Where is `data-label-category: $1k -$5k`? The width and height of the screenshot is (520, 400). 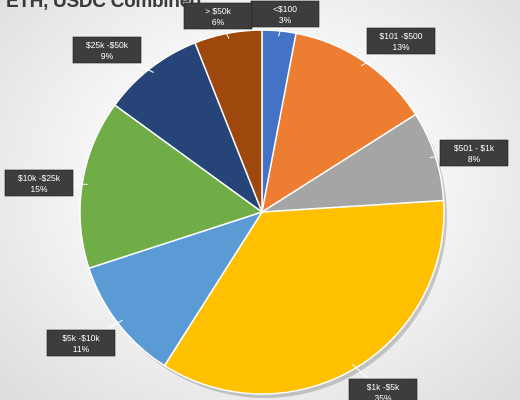 data-label-category: $1k -$5k is located at coordinates (383, 387).